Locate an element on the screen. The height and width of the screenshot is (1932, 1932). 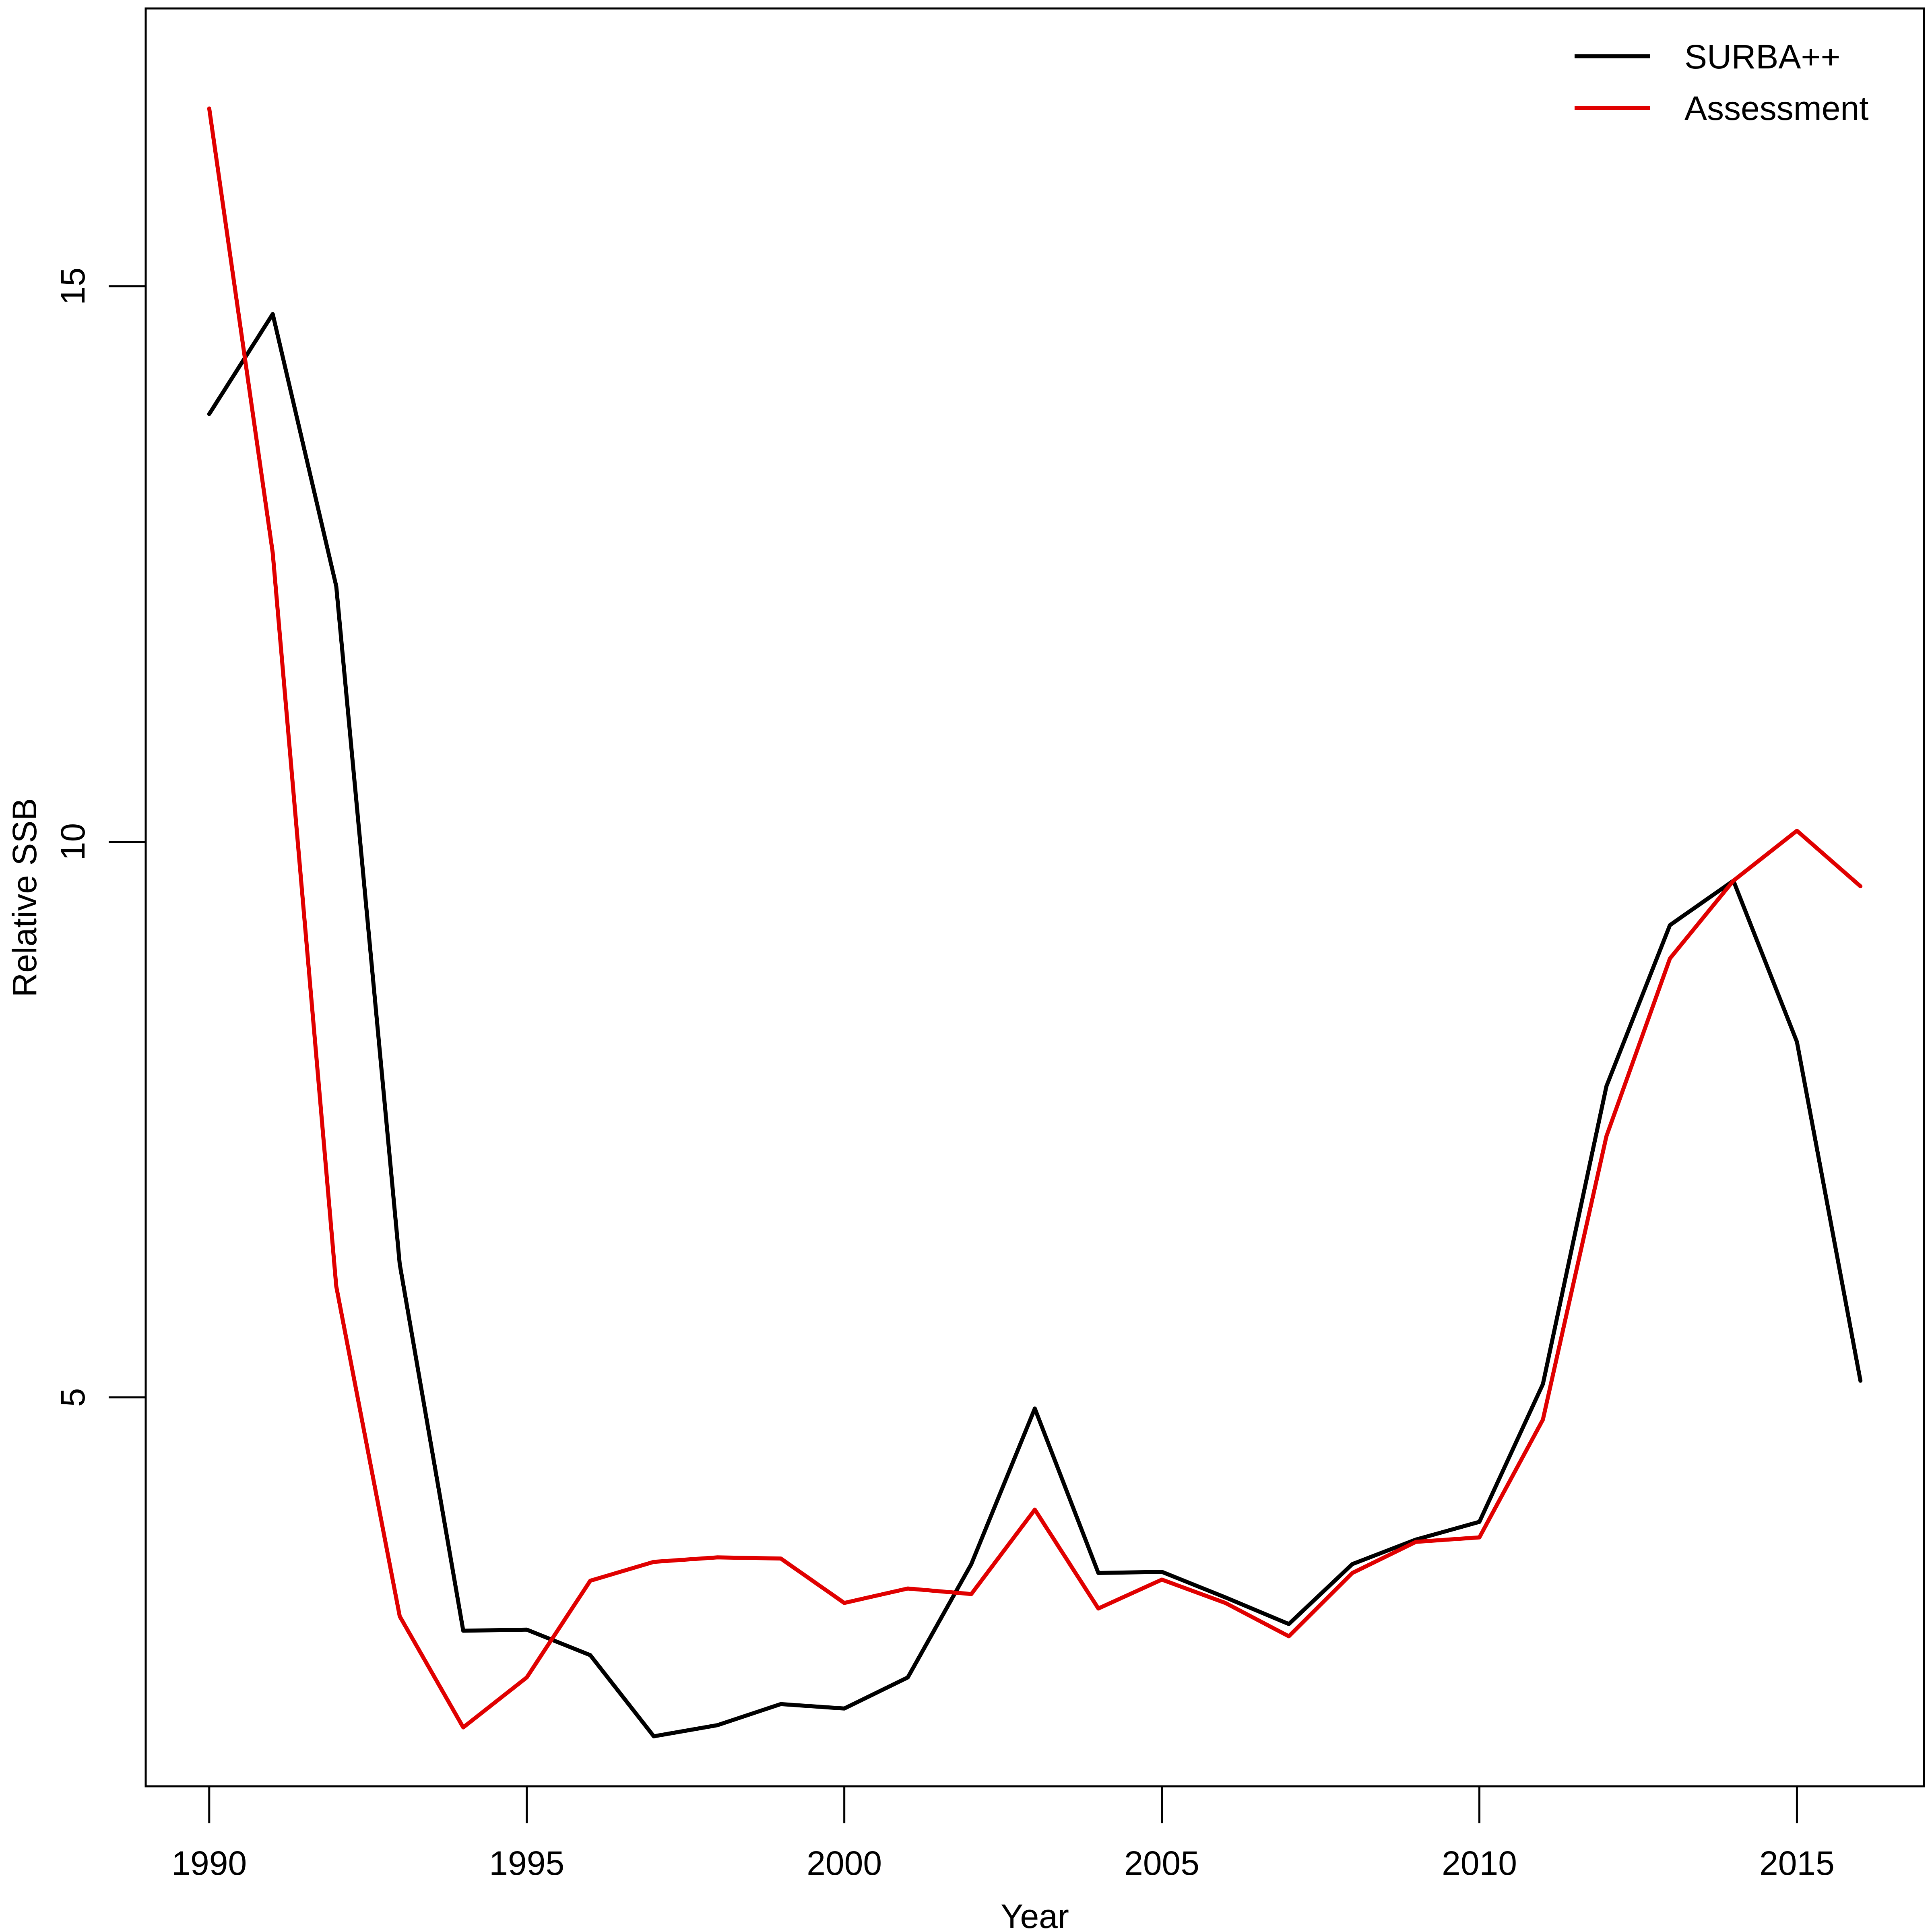
x-tick-label: 1995 is located at coordinates (526, 1863).